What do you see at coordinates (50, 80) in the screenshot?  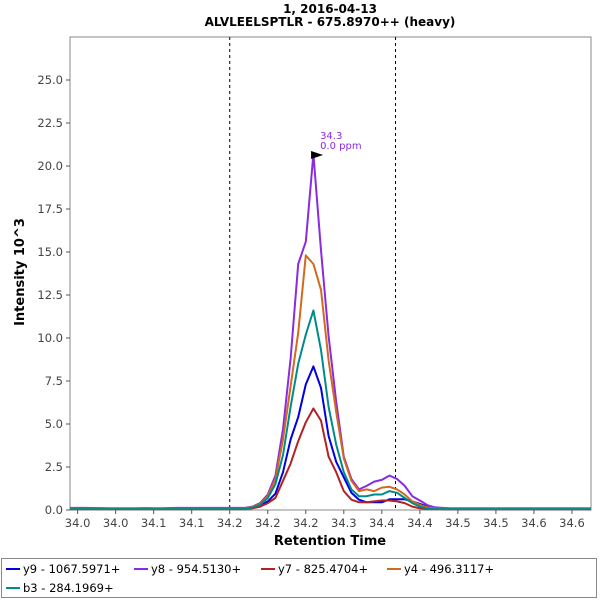 I see `y-tick-label: 25.0` at bounding box center [50, 80].